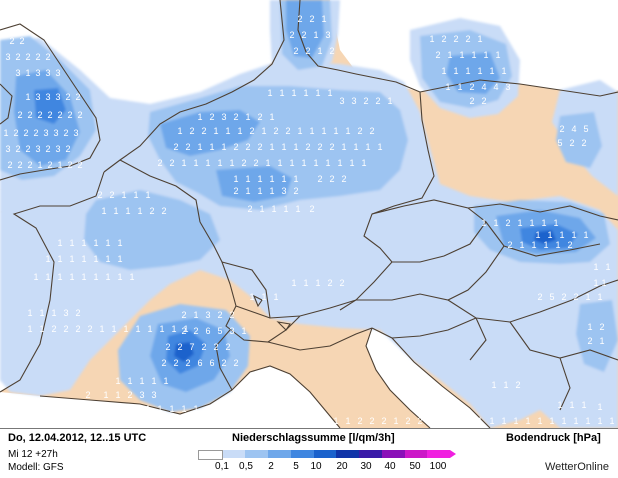  I want to click on adriatic-sea, so click(428, 378).